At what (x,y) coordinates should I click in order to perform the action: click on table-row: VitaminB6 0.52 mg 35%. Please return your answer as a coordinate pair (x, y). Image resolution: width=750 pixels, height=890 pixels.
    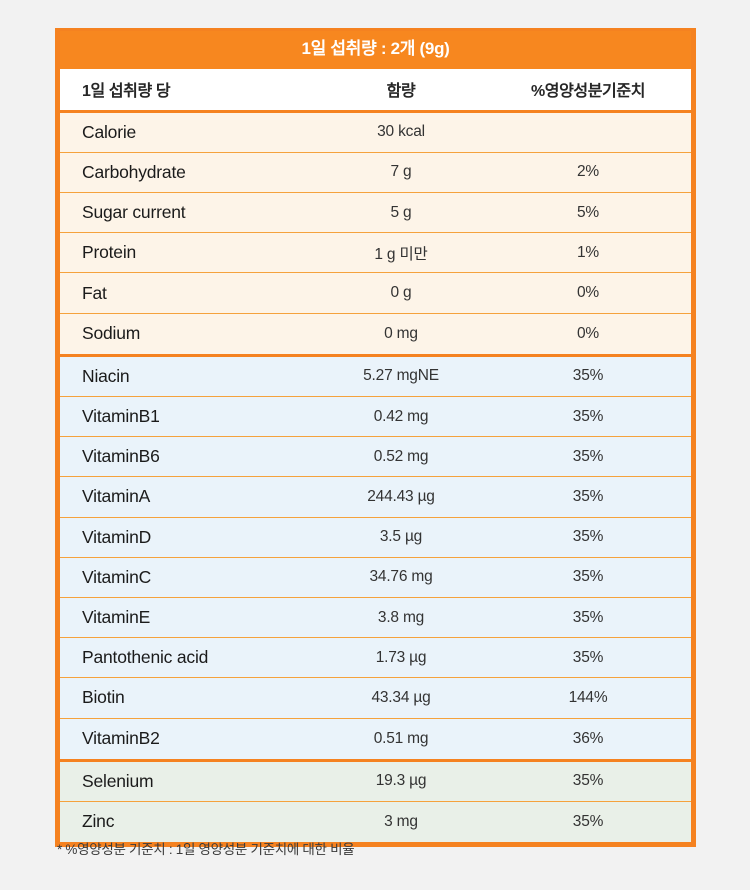
    Looking at the image, I should click on (375, 457).